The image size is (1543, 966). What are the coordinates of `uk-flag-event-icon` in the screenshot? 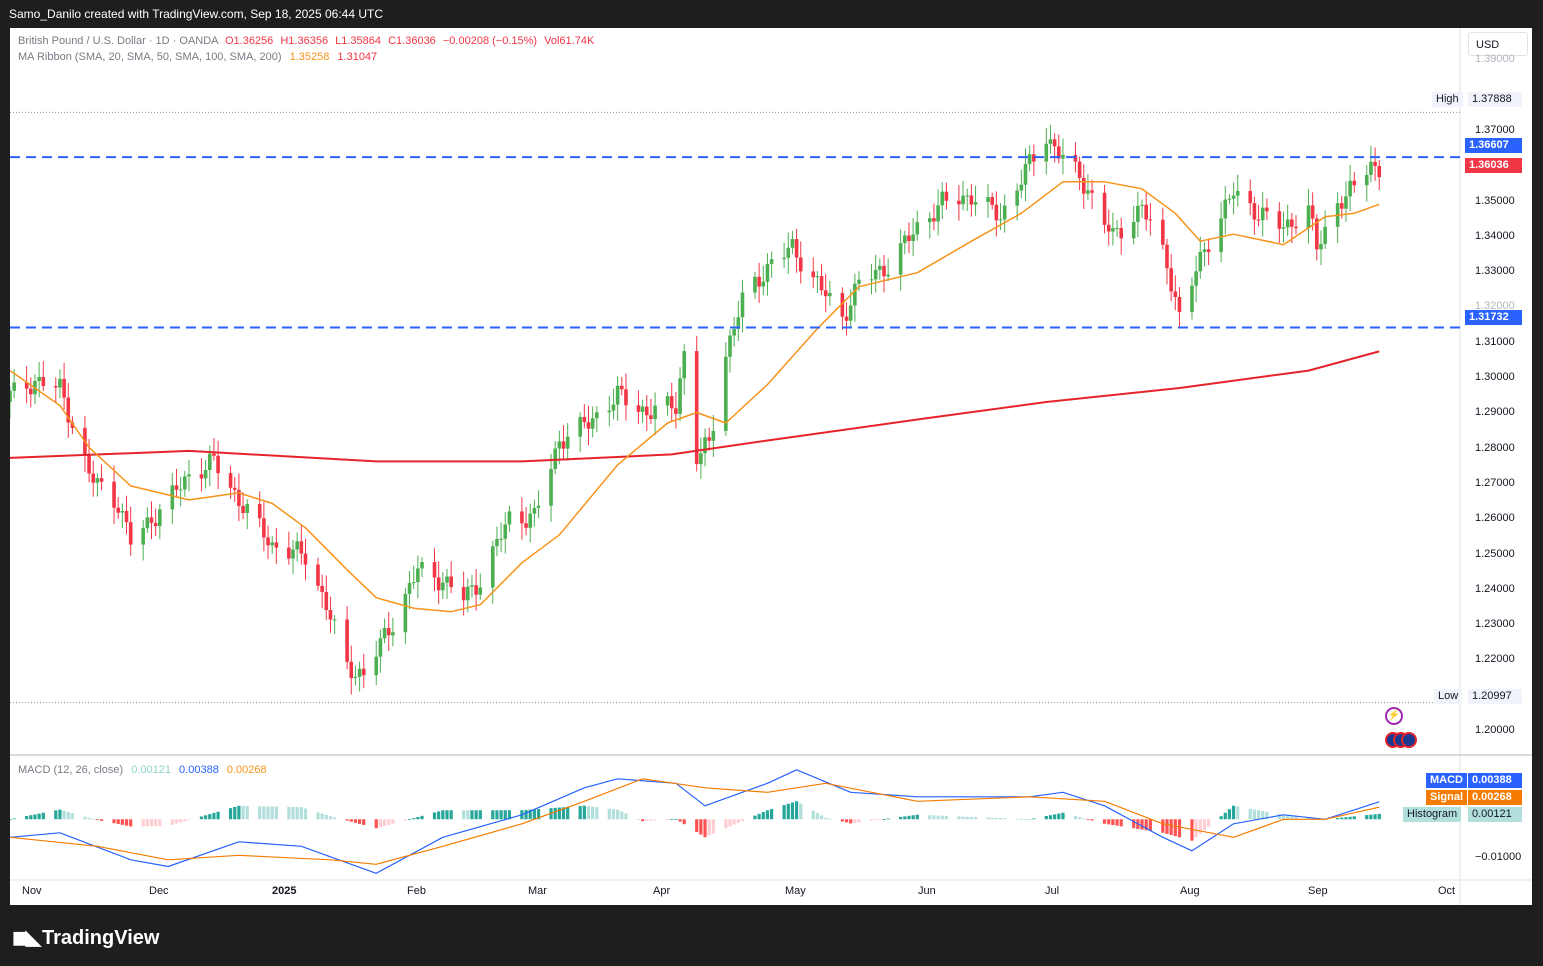 It's located at (1409, 740).